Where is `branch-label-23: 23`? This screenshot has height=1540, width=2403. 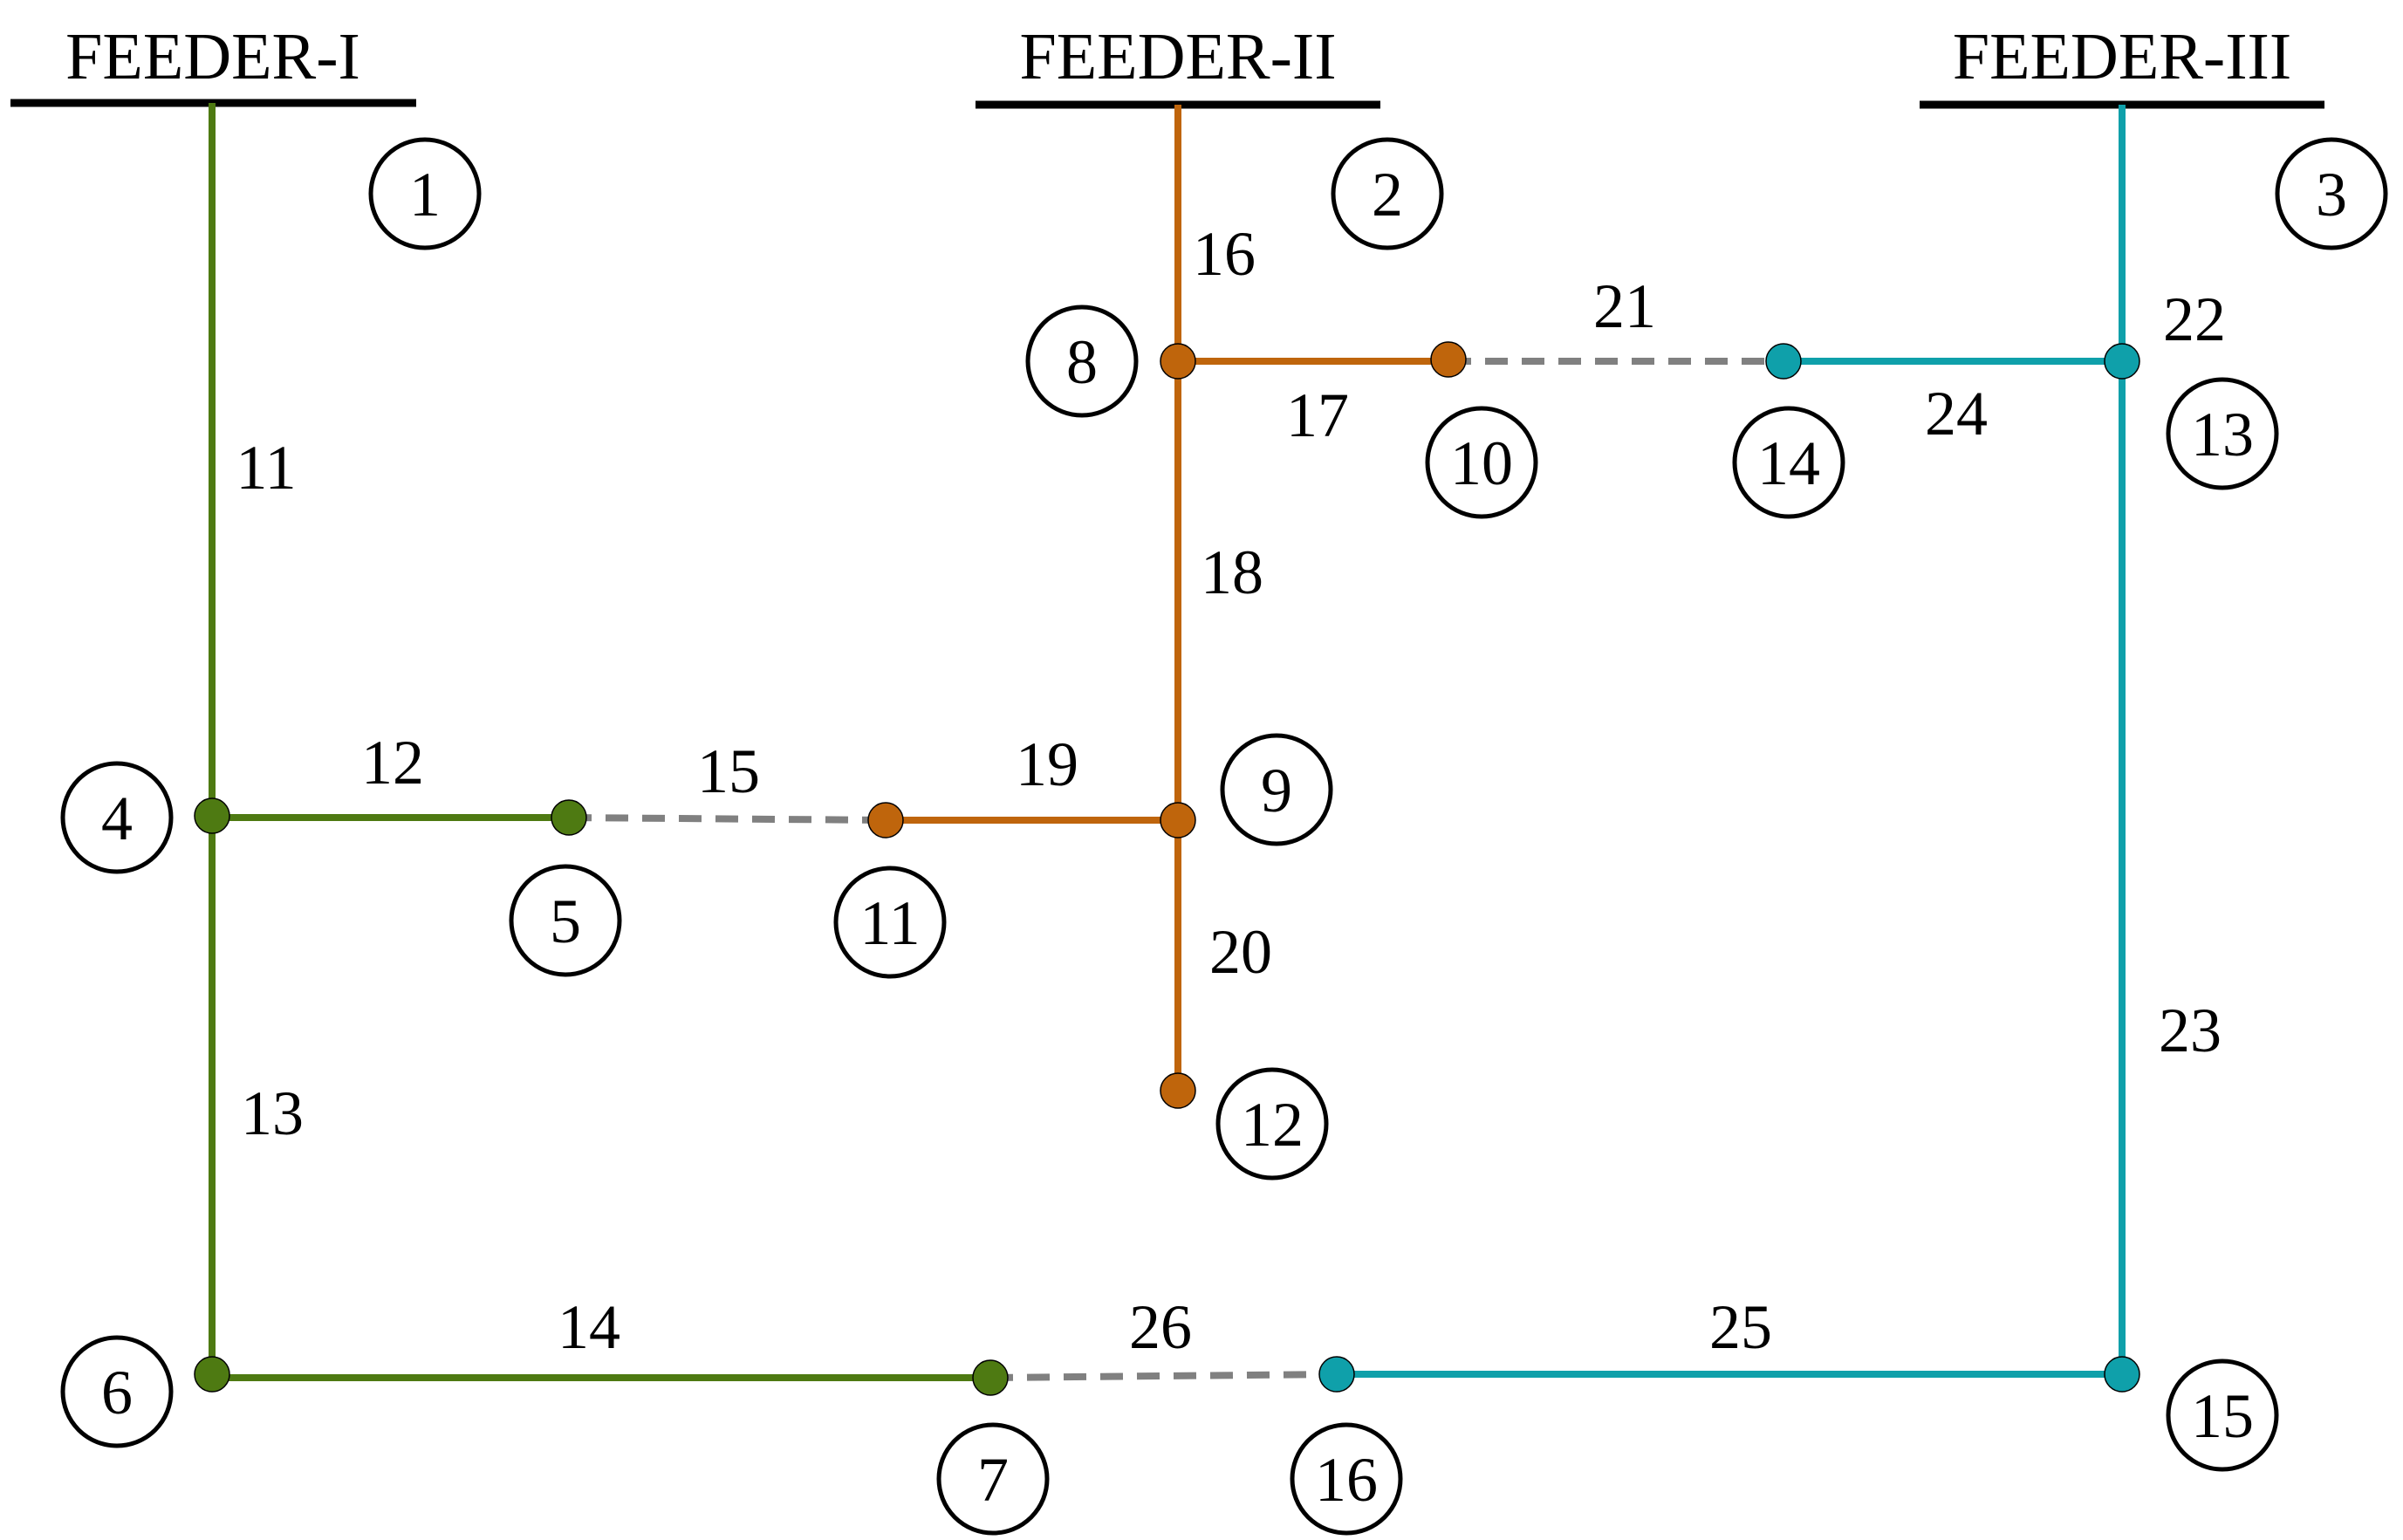 branch-label-23: 23 is located at coordinates (2190, 1030).